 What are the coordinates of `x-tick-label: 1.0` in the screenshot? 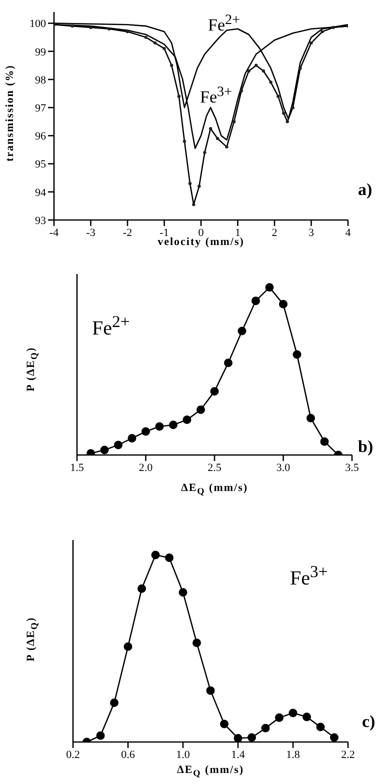 It's located at (183, 754).